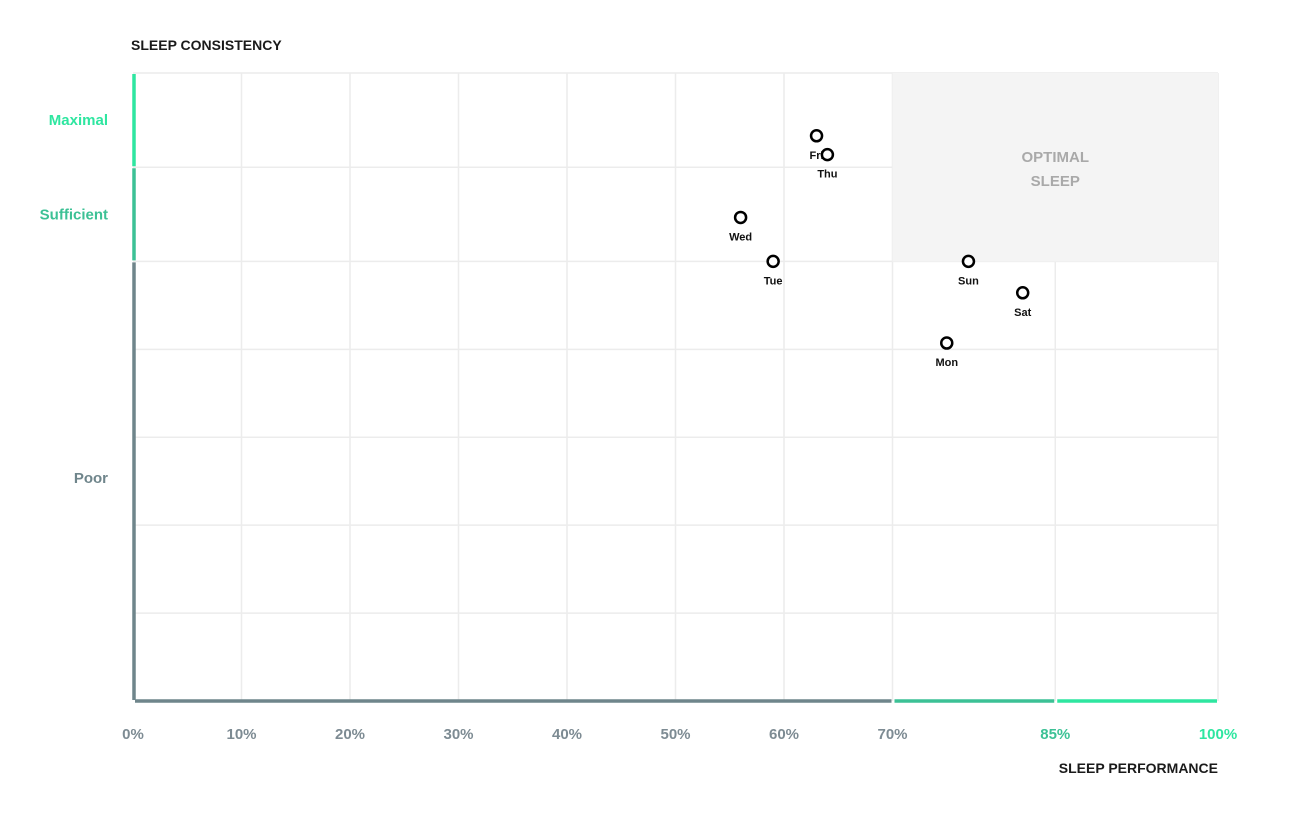 The width and height of the screenshot is (1292, 826). I want to click on point-label: Wed, so click(740, 237).